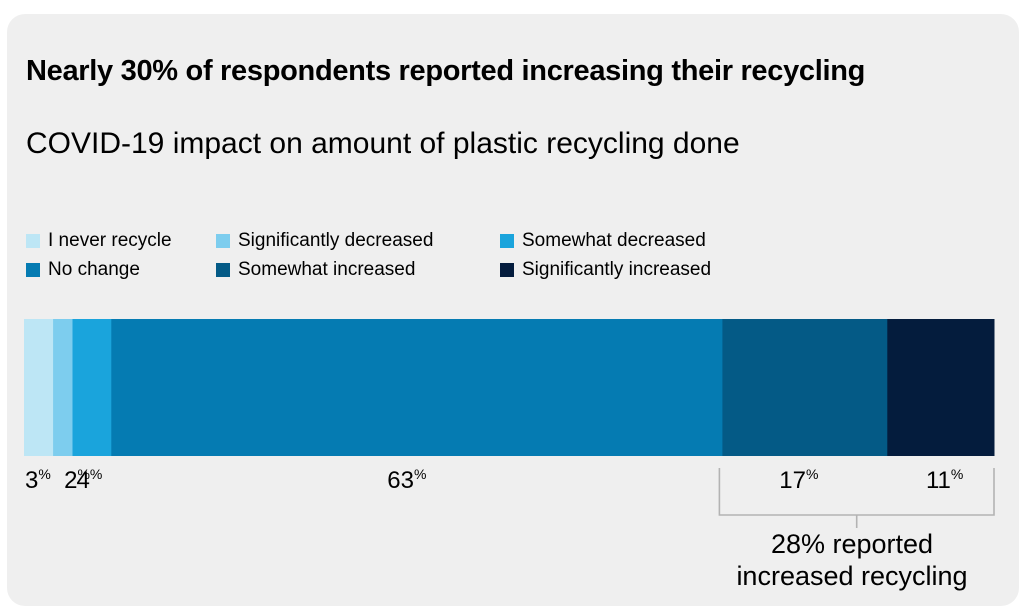  Describe the element at coordinates (798, 480) in the screenshot. I see `value-label: 17%` at that location.